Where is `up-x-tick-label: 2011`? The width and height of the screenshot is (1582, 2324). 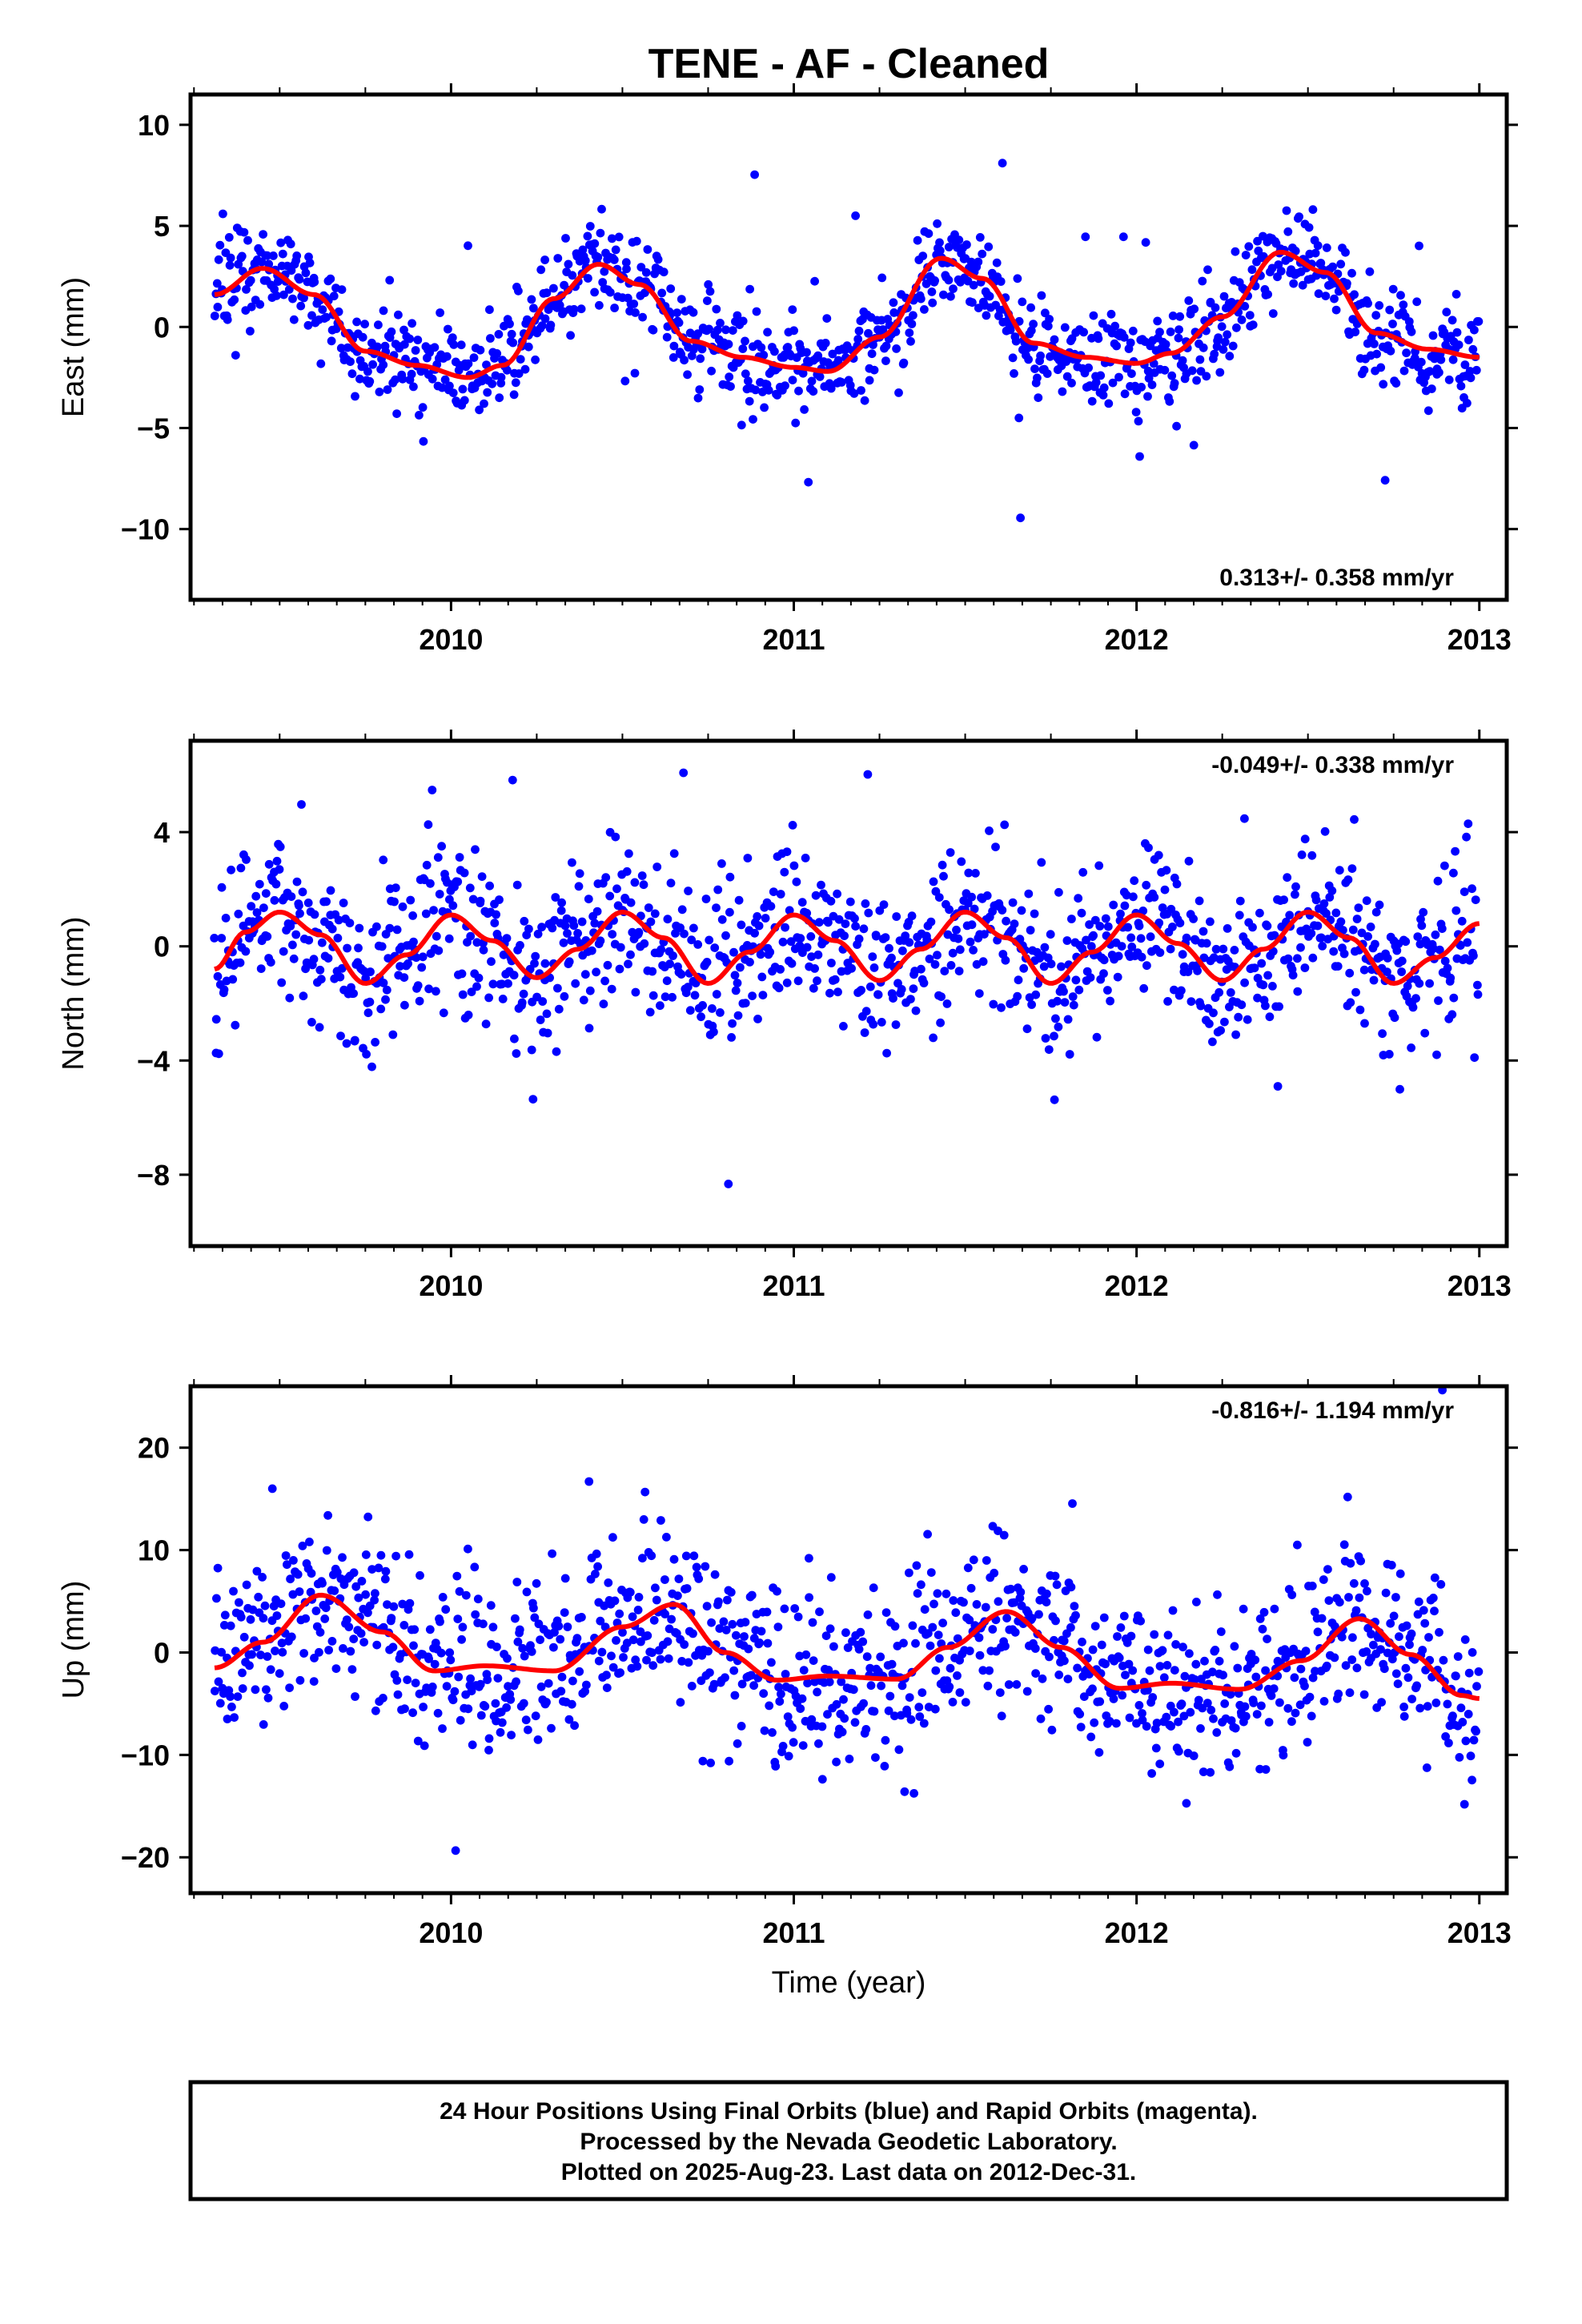 up-x-tick-label: 2011 is located at coordinates (793, 1932).